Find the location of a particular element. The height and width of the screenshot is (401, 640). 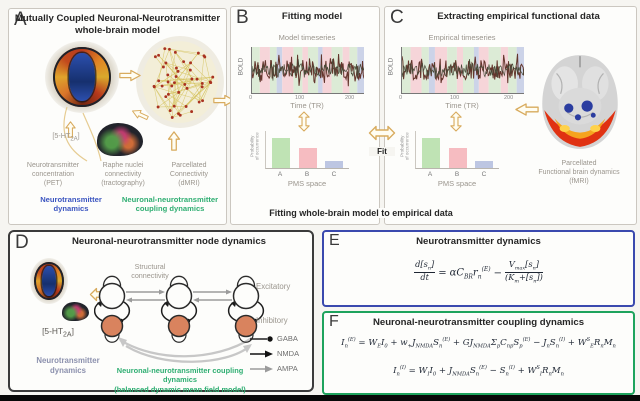

serotonin-projection-curves is located at coordinates (82, 134).